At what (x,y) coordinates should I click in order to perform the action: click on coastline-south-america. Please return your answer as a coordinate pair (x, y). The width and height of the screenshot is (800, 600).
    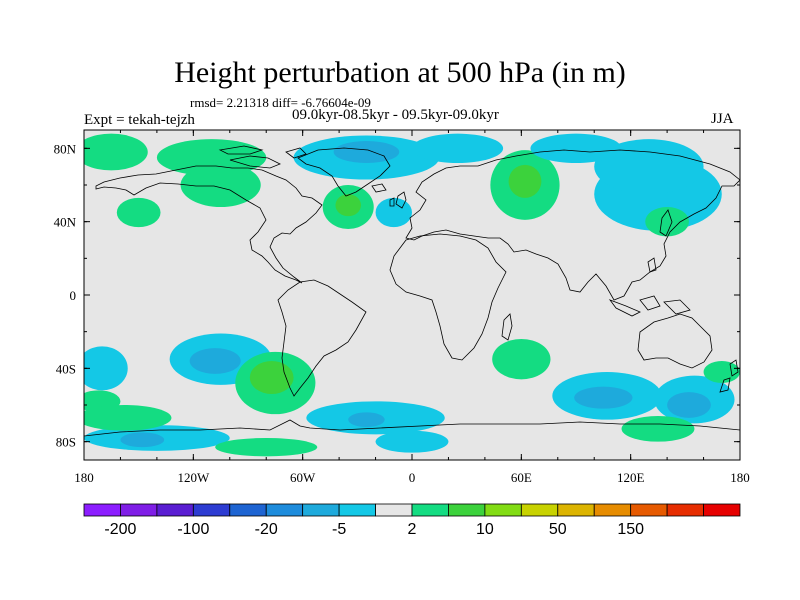
    Looking at the image, I should click on (322, 338).